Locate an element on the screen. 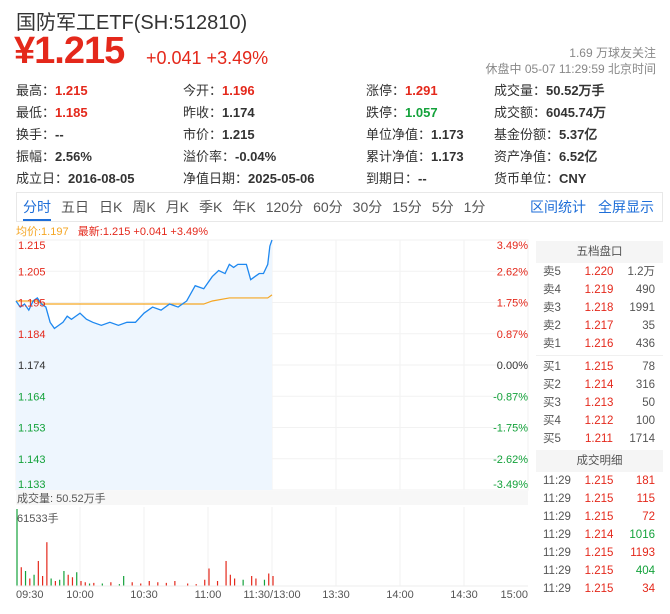 The width and height of the screenshot is (670, 614). ask-cell: 1.216 is located at coordinates (599, 344).